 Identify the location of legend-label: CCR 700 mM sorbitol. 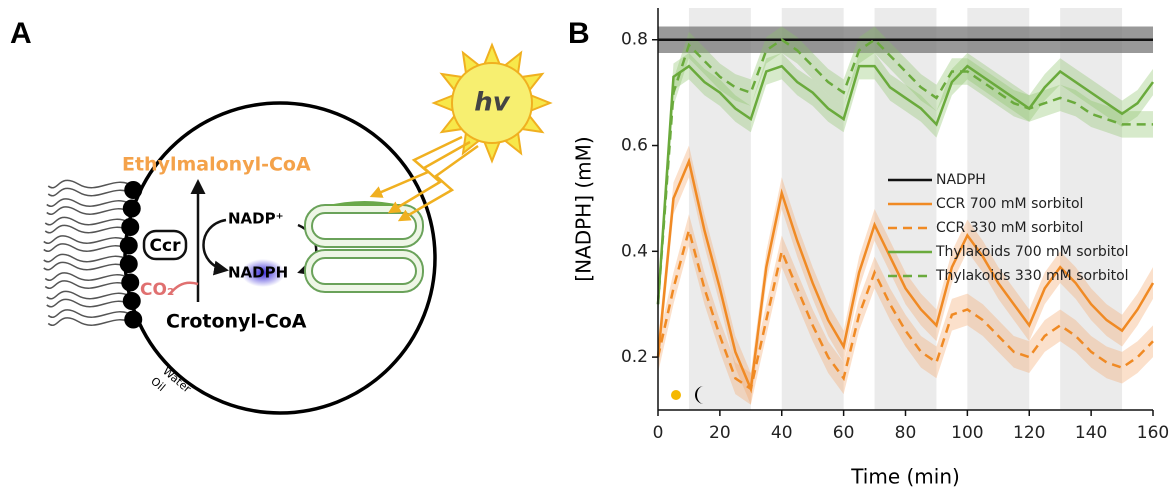
(1009, 204).